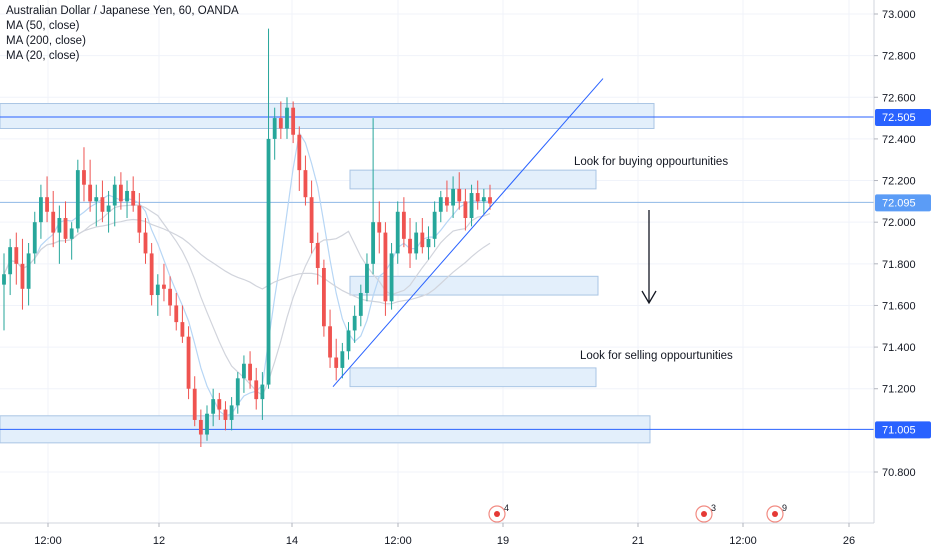  I want to click on y-axis-tick-label: 71.600, so click(899, 306).